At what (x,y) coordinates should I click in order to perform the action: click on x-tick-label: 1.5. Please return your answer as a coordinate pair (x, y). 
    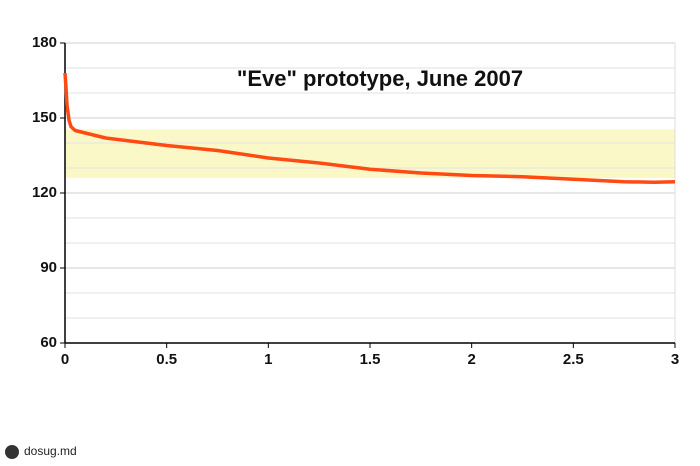
    Looking at the image, I should click on (370, 359).